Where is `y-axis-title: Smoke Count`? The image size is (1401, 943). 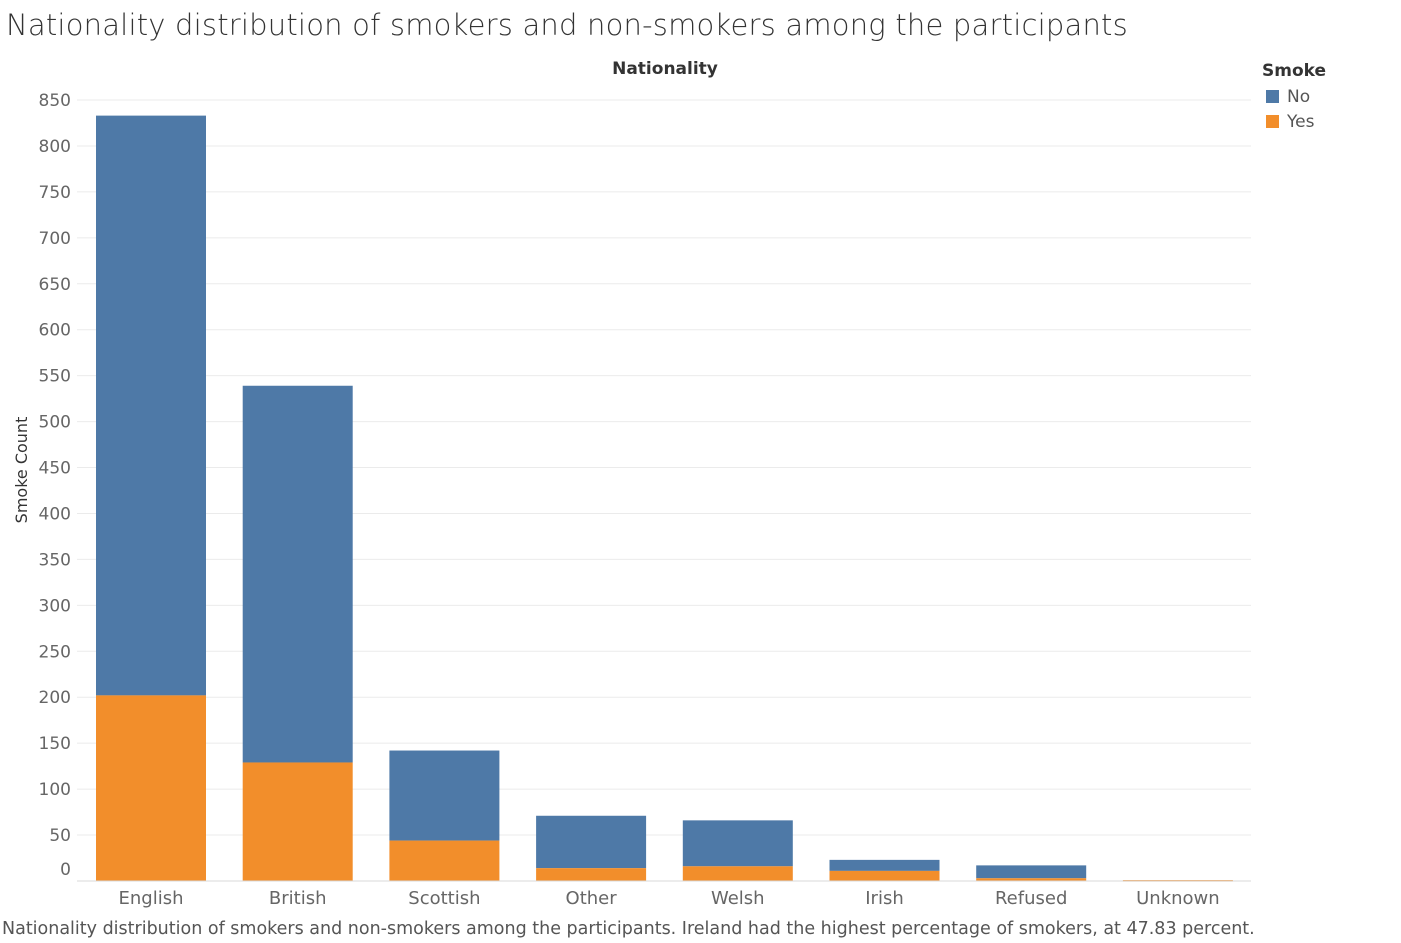
y-axis-title: Smoke Count is located at coordinates (21, 470).